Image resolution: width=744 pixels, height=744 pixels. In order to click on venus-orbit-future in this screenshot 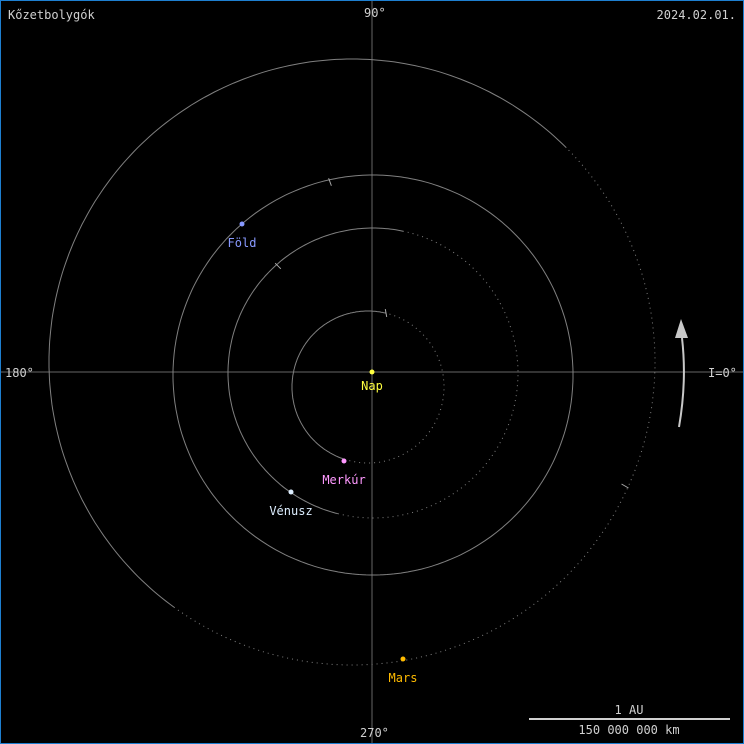, I will do `click(428, 374)`.